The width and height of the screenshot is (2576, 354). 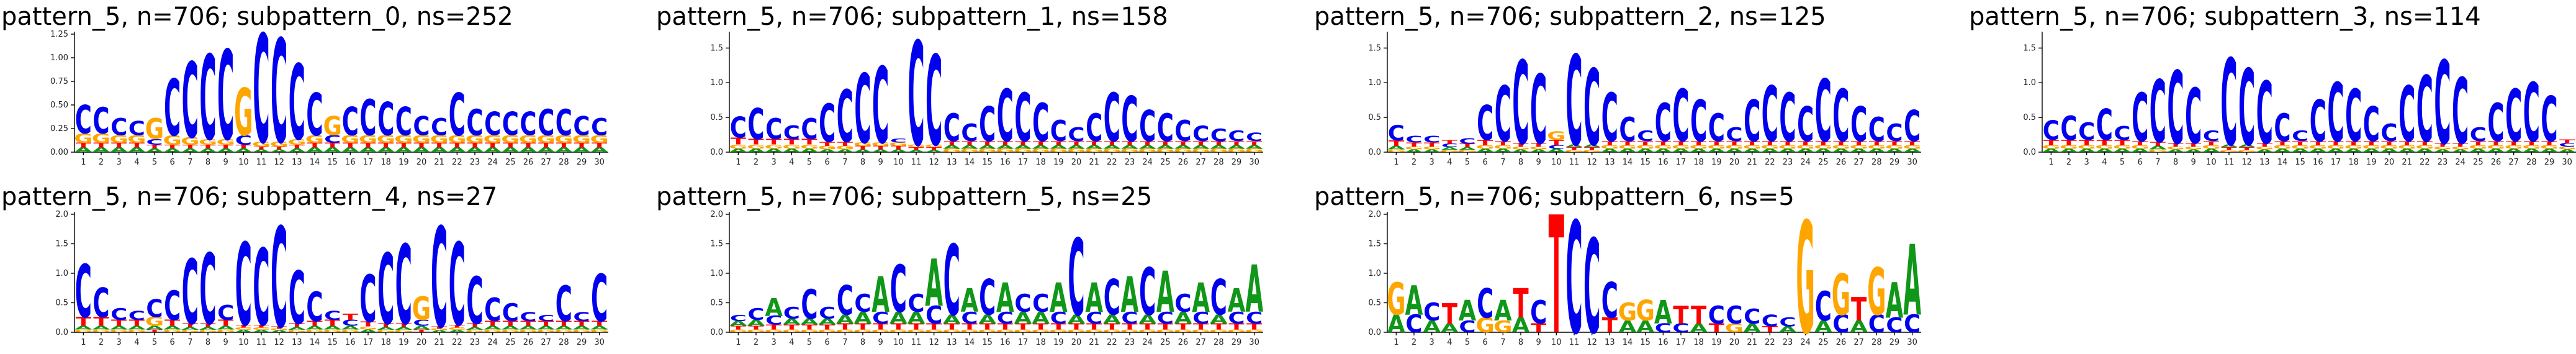 I want to click on x-tick-label: 23, so click(x=1130, y=162).